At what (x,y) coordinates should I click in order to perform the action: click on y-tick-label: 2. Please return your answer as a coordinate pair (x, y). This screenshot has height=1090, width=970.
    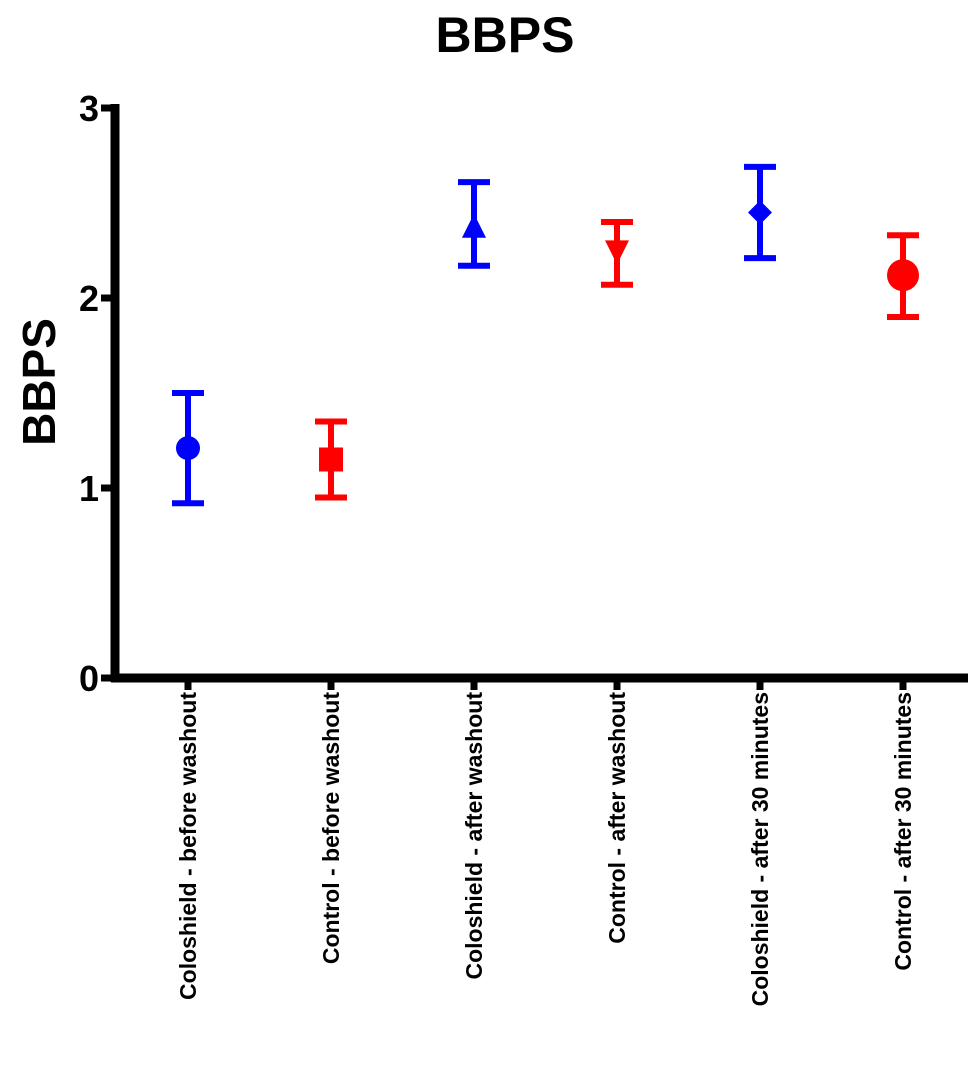
    Looking at the image, I should click on (89, 298).